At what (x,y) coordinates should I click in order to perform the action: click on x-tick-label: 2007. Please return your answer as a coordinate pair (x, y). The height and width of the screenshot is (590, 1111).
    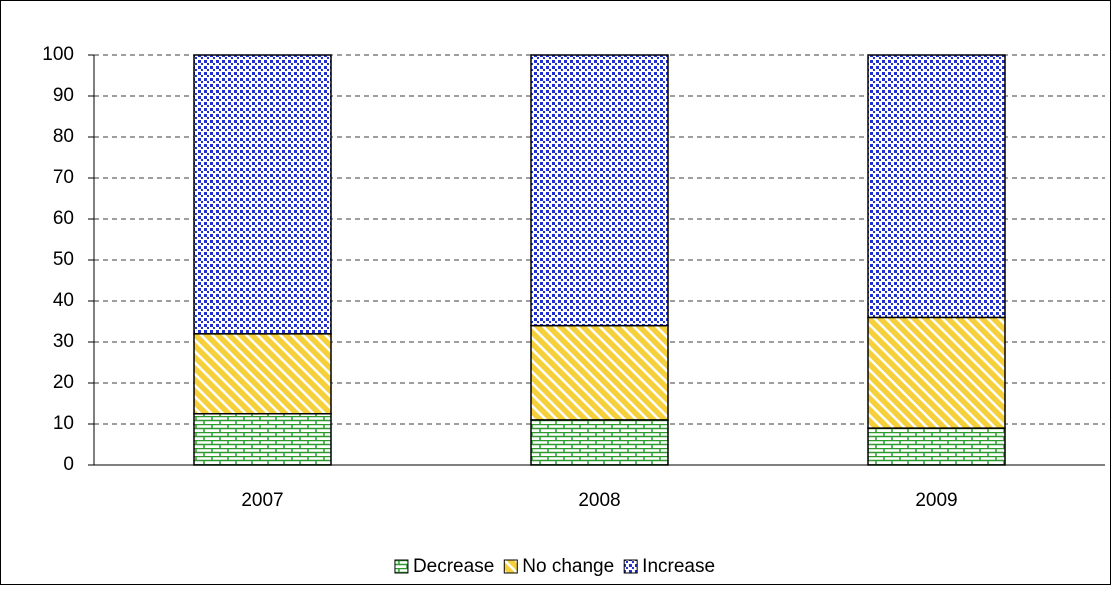
    Looking at the image, I should click on (262, 500).